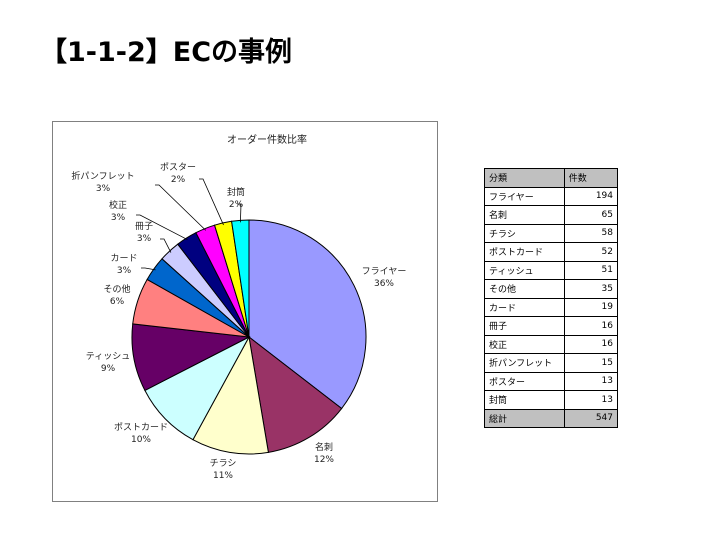  What do you see at coordinates (591, 270) in the screenshot?
I see `count-cell: 51` at bounding box center [591, 270].